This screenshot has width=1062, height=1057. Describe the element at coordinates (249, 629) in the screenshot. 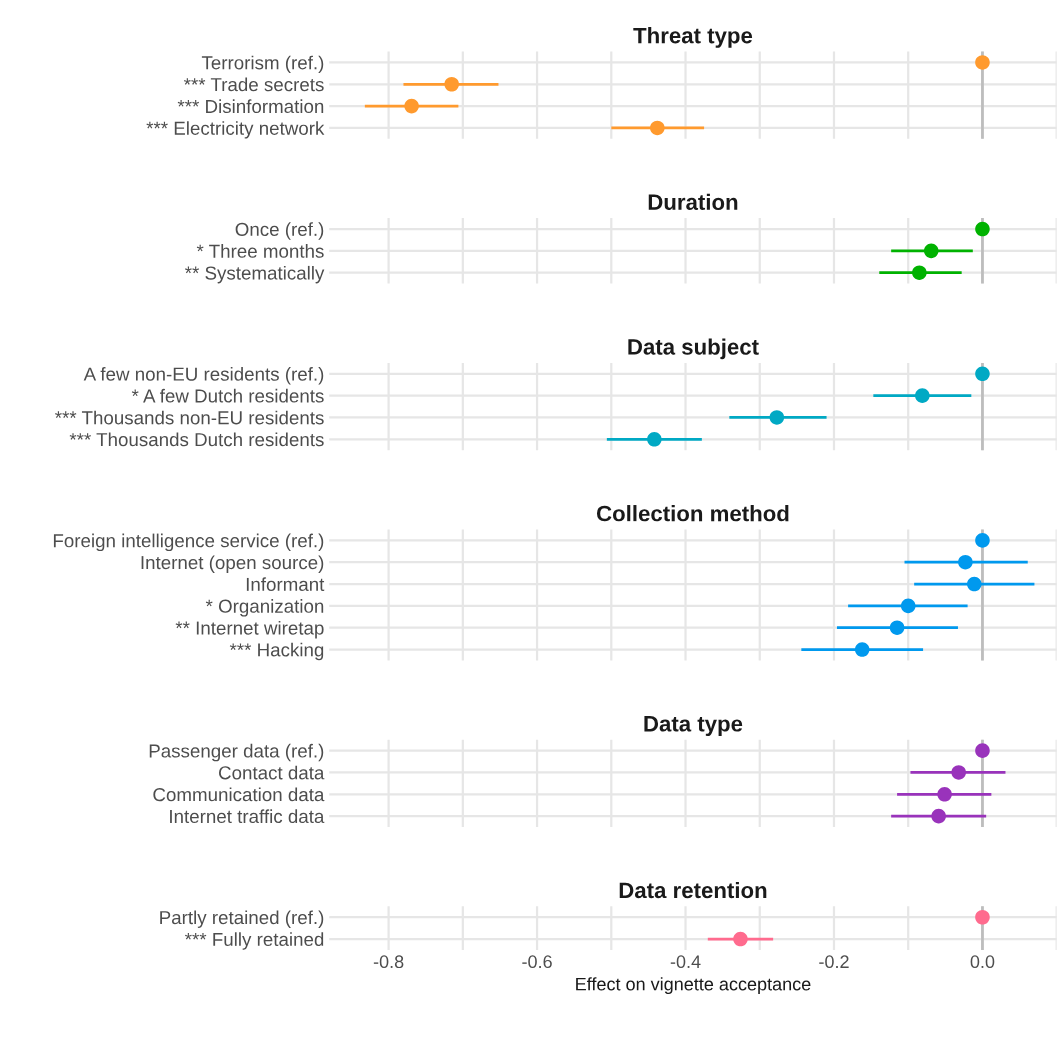

I see `y-tick-label: ** Internet wiretap` at that location.